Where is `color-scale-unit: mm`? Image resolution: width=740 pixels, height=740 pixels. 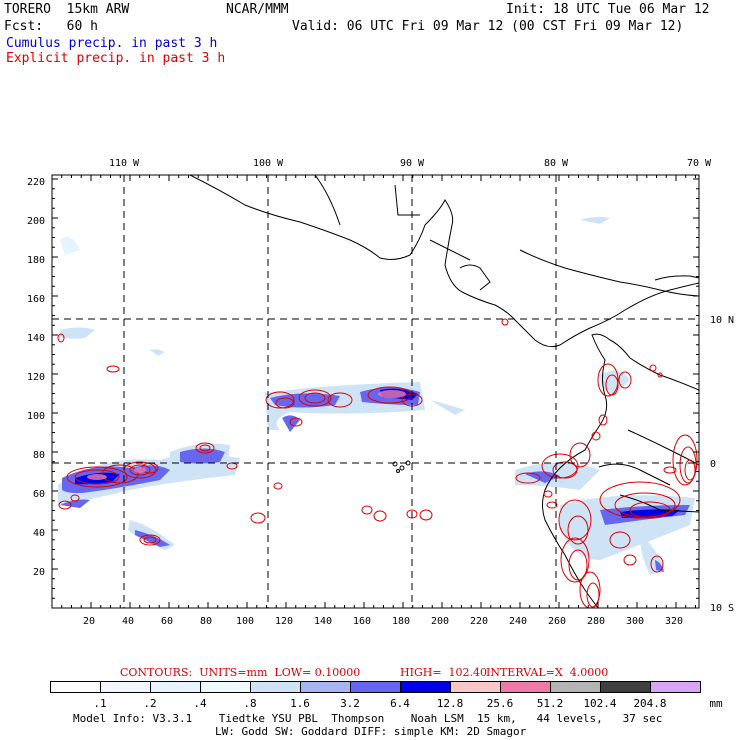 color-scale-unit: mm is located at coordinates (716, 703).